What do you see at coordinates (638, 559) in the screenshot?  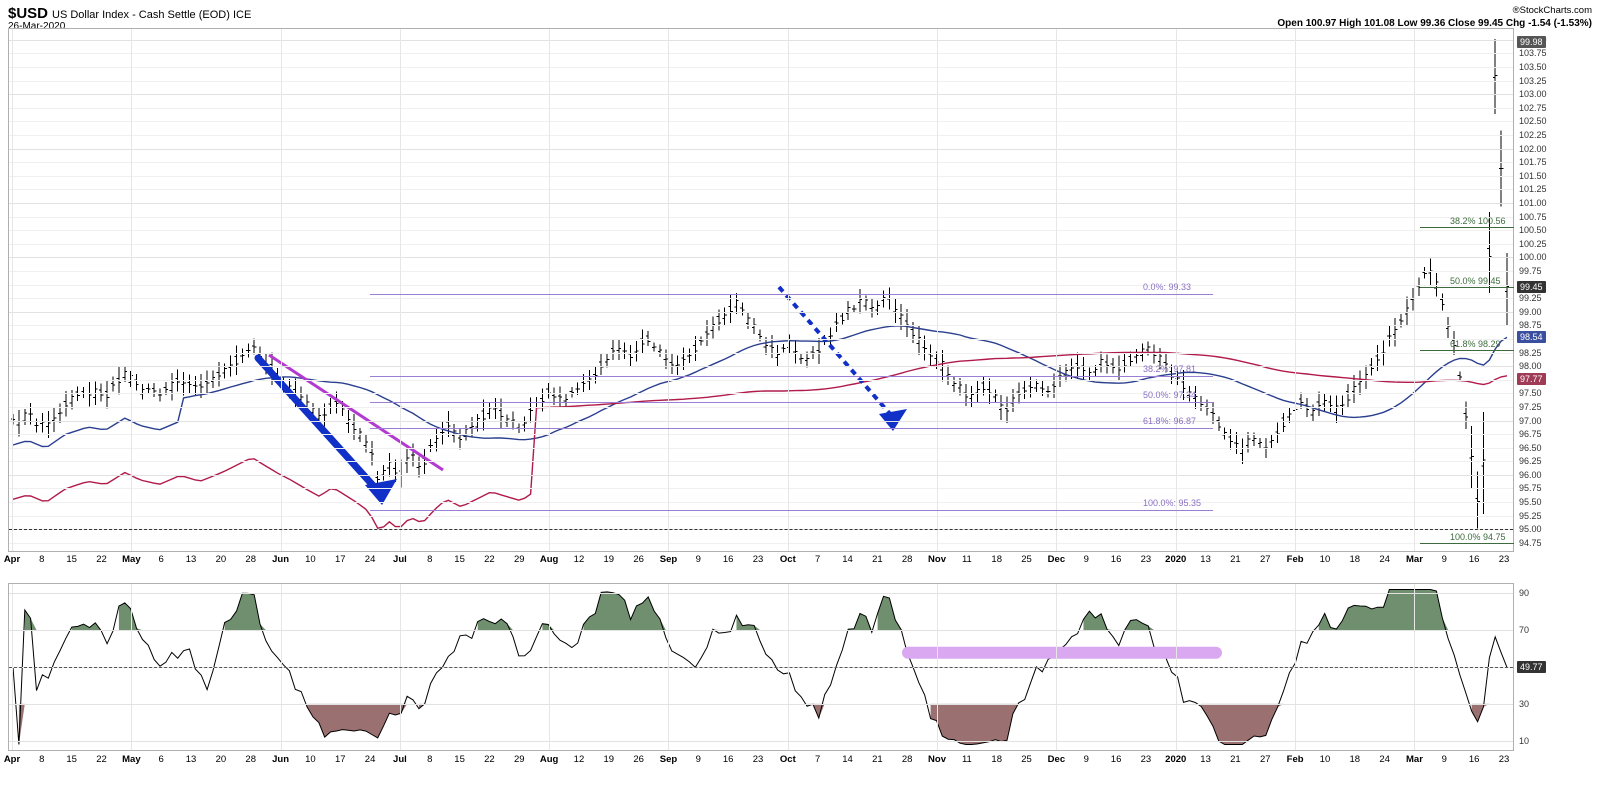 I see `price-x-tick: 26` at bounding box center [638, 559].